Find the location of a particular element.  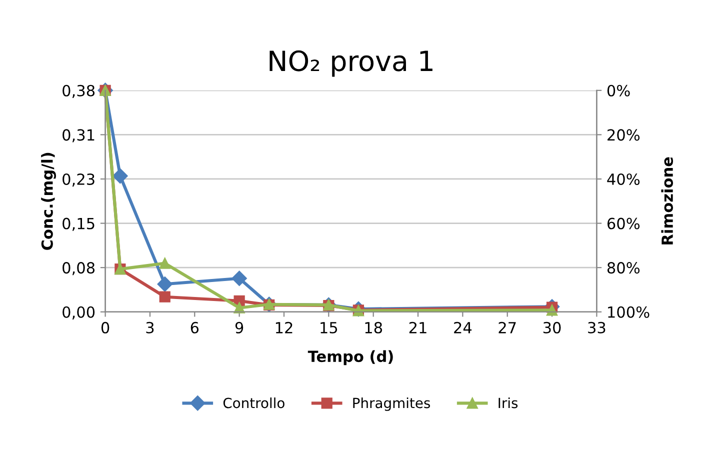

x-tick-label: 27 is located at coordinates (507, 328).